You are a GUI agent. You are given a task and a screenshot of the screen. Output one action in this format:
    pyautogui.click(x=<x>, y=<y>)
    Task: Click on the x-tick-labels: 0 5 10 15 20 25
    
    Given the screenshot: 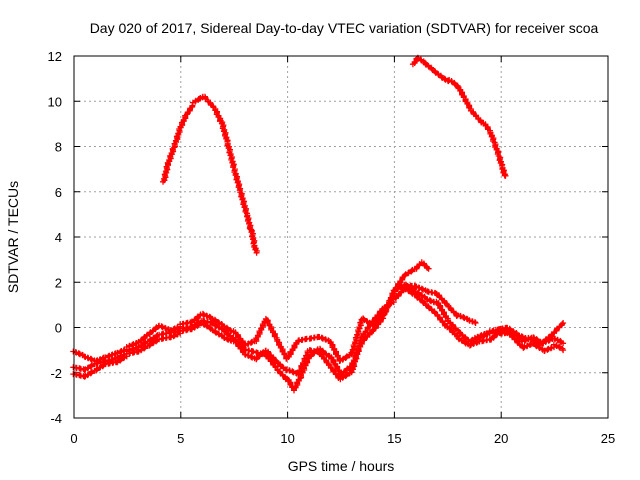 What is the action you would take?
    pyautogui.click(x=342, y=438)
    